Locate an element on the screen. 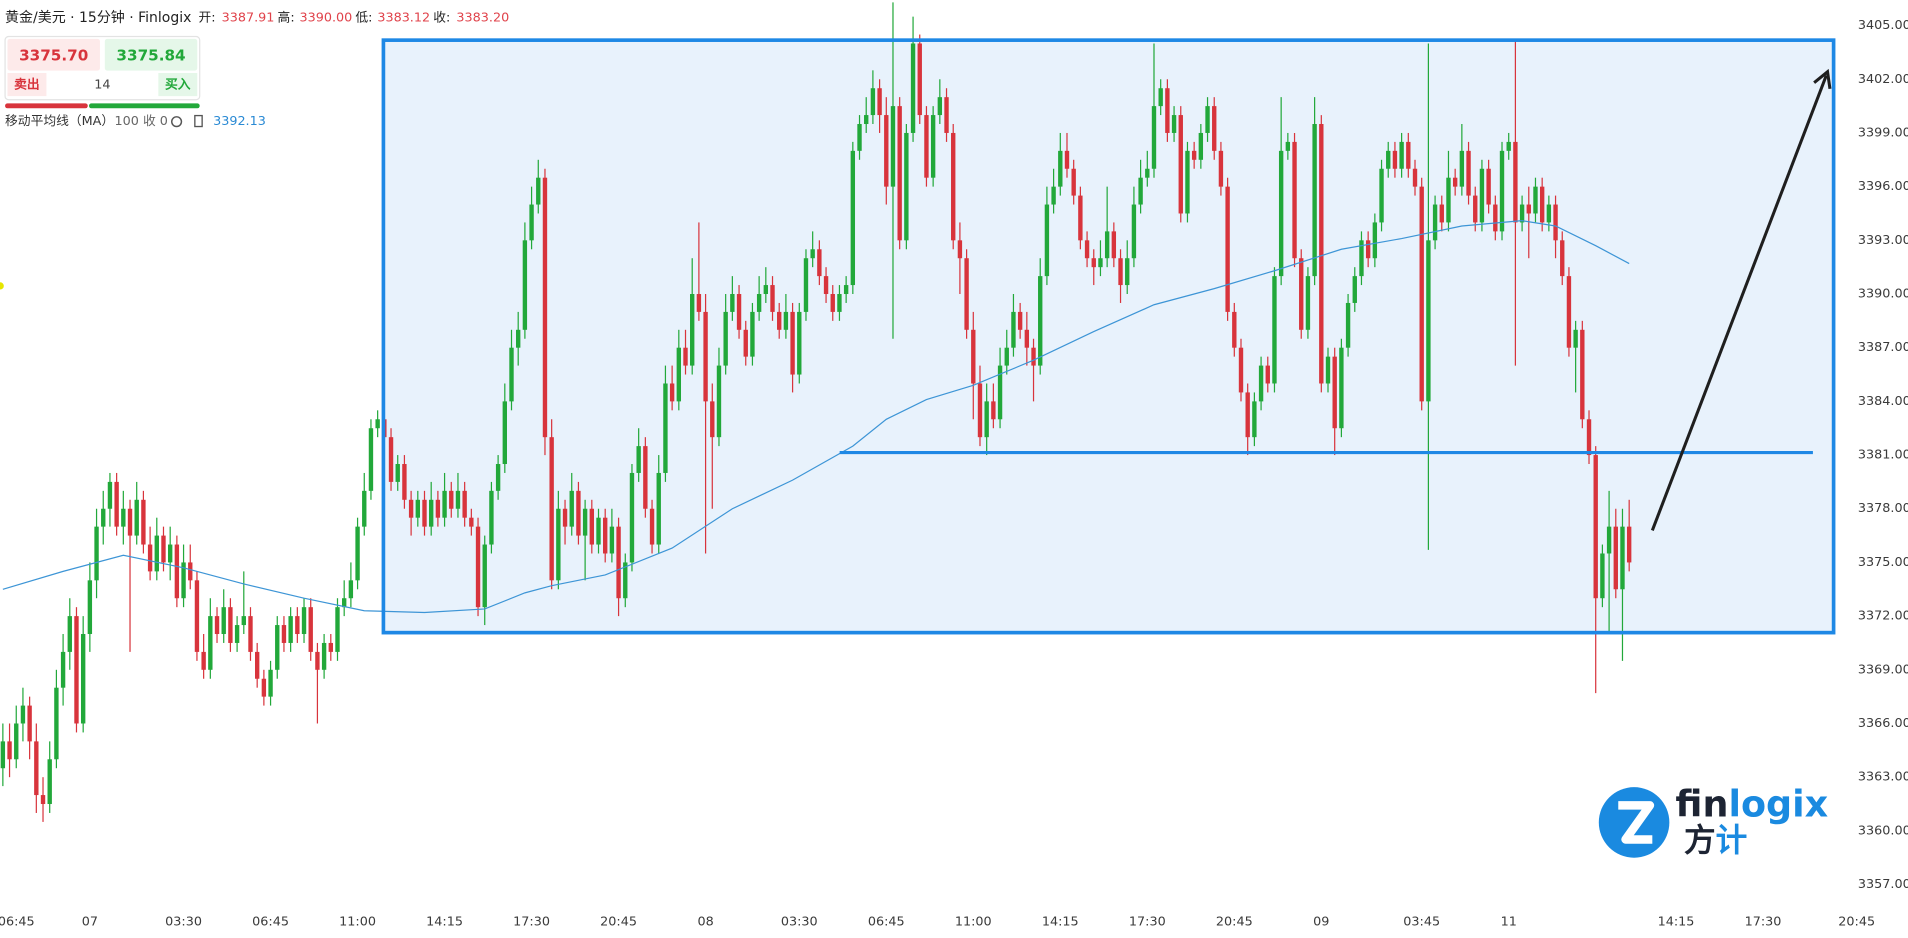 The height and width of the screenshot is (938, 1908). buy-ratio-bar is located at coordinates (144, 106).